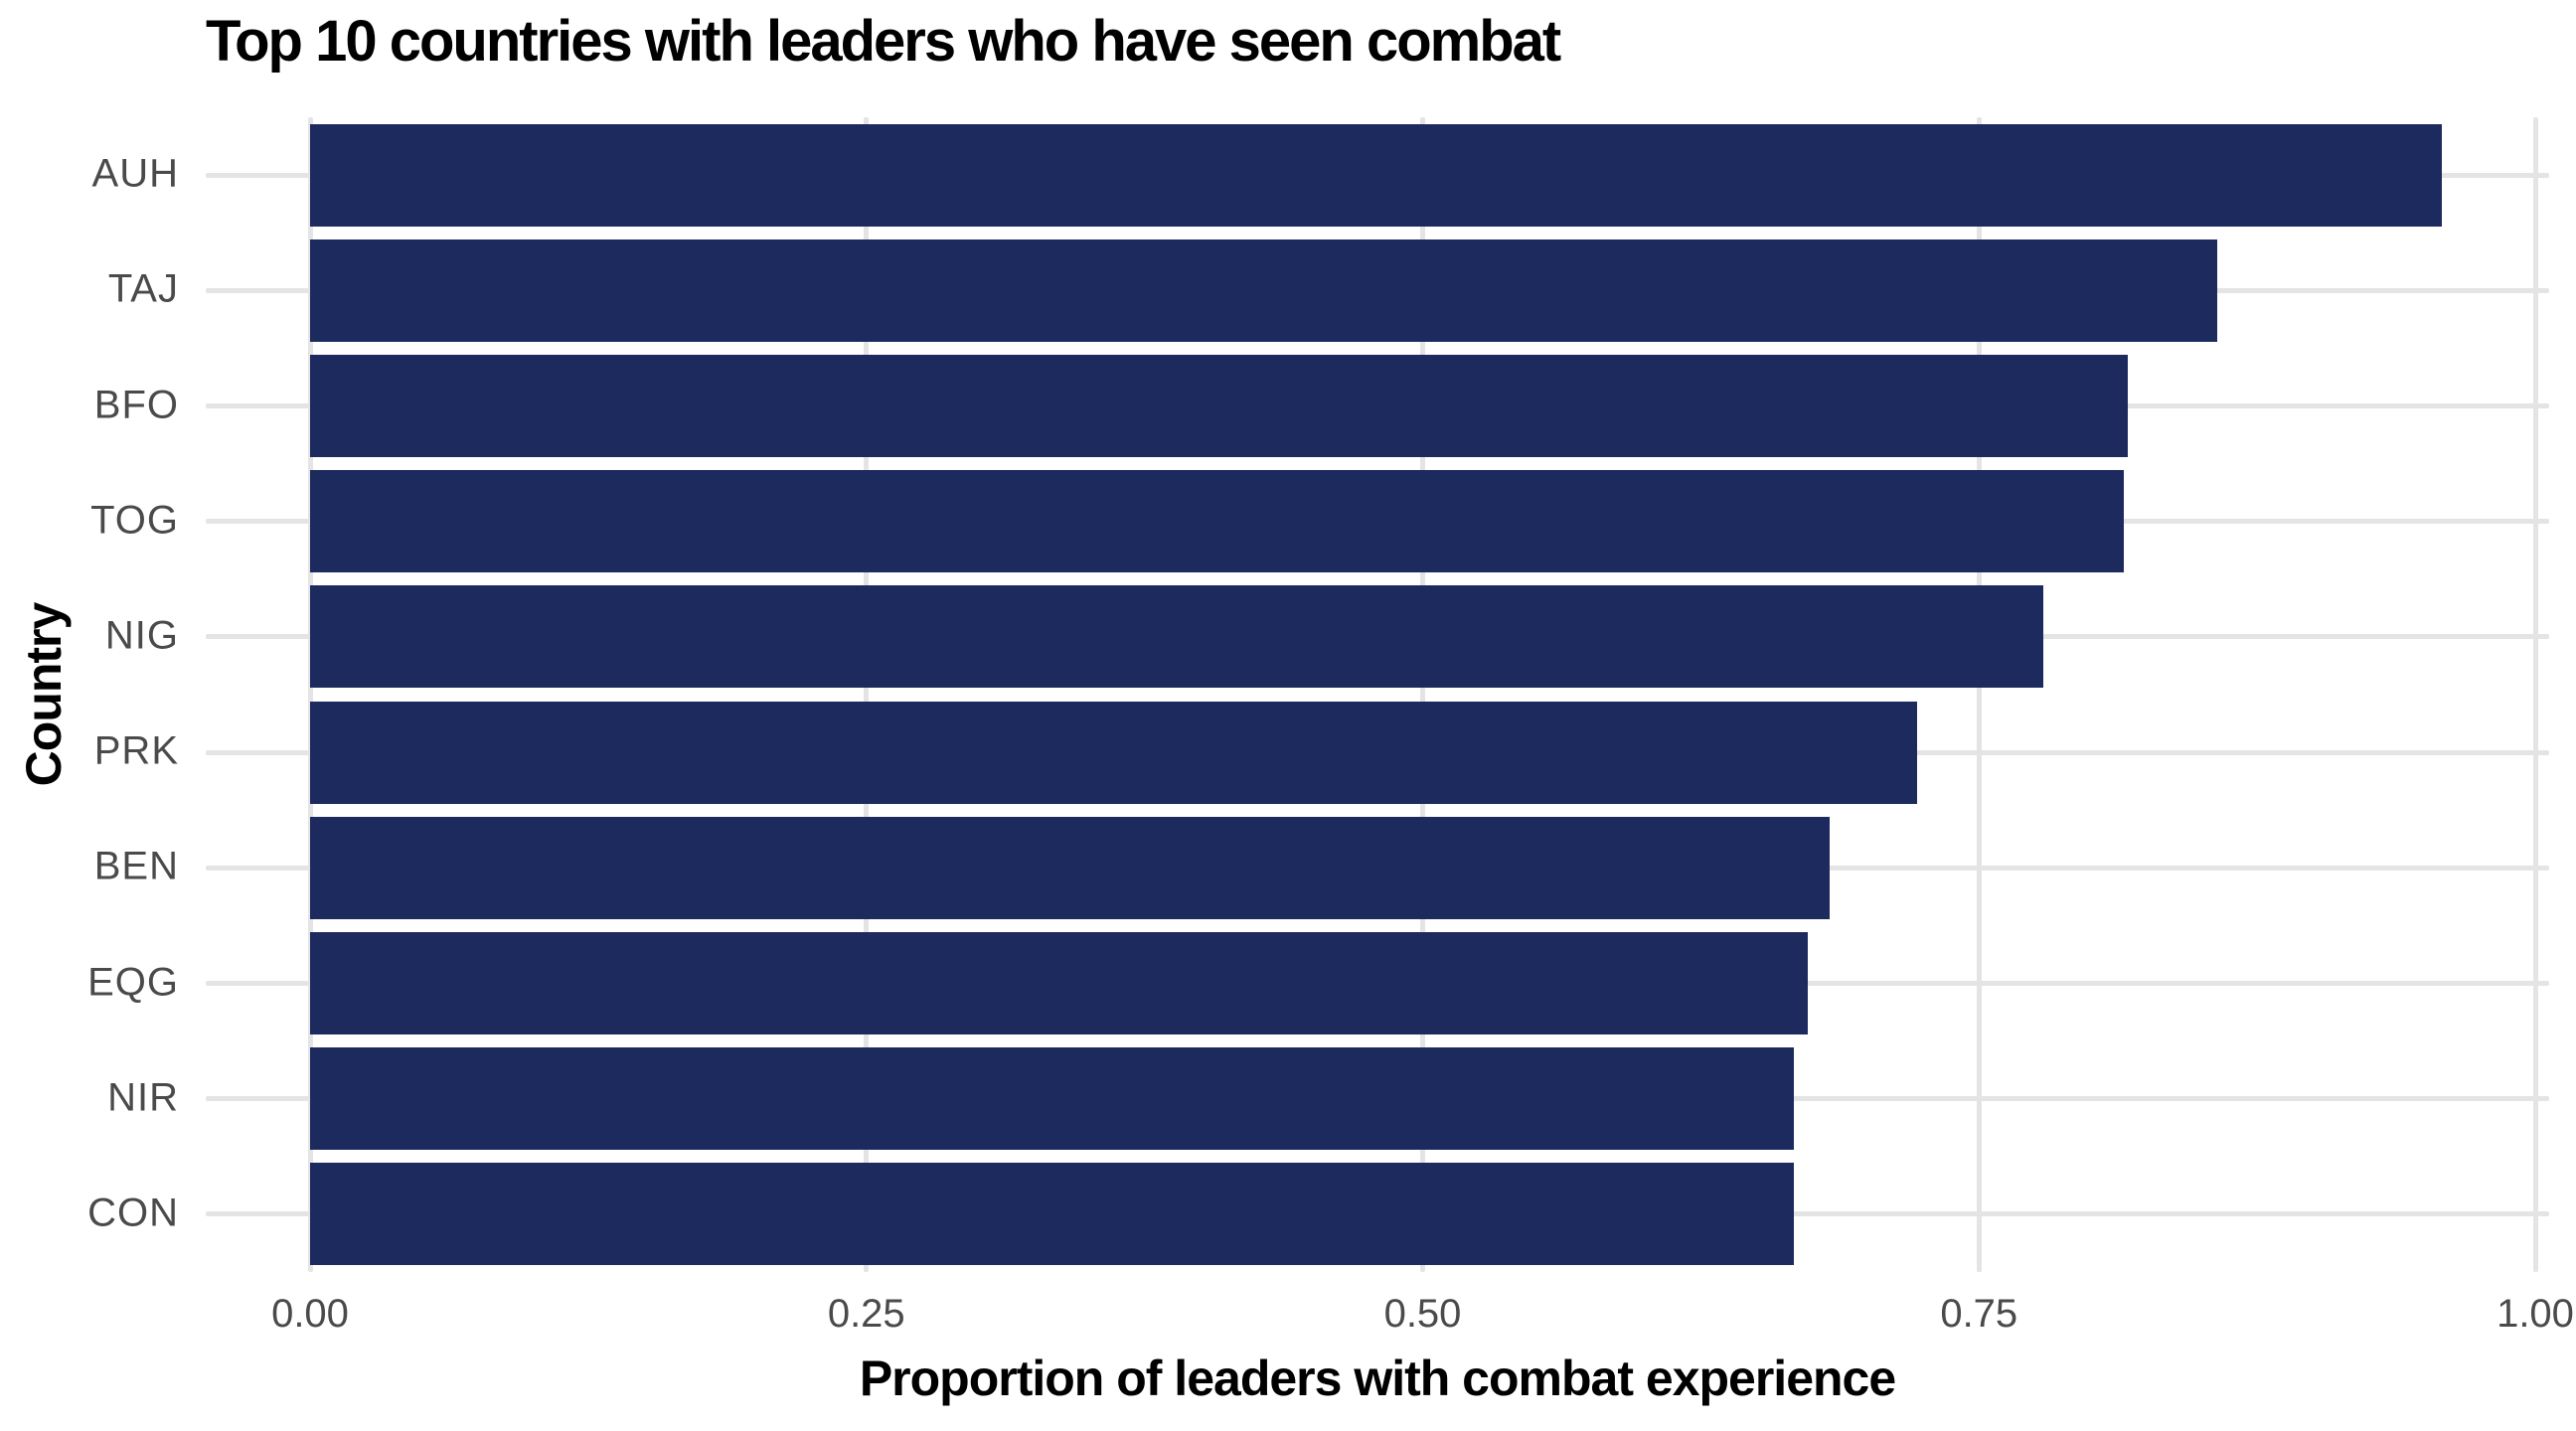 The width and height of the screenshot is (2576, 1431). I want to click on gridline-x-1.00, so click(2535, 694).